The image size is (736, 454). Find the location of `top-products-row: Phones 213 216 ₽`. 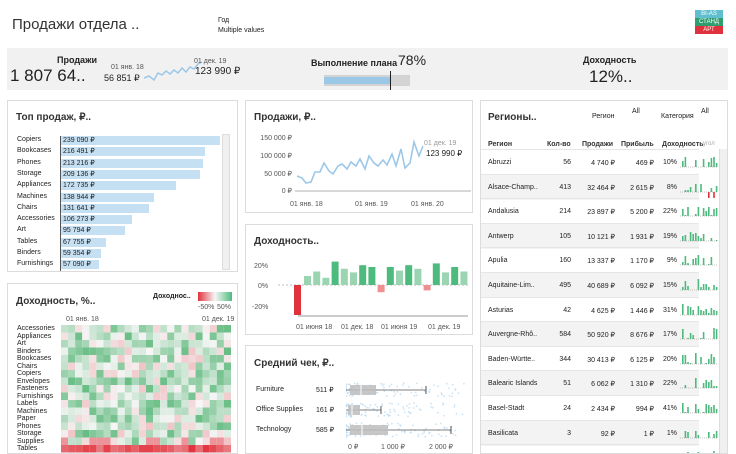

top-products-row: Phones 213 216 ₽ is located at coordinates (113, 164).